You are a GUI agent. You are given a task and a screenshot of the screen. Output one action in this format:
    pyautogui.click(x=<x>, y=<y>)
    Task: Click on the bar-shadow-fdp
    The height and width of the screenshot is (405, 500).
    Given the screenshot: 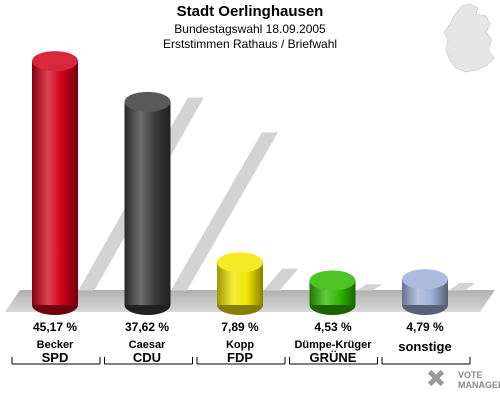 What is the action you would take?
    pyautogui.click(x=281, y=279)
    